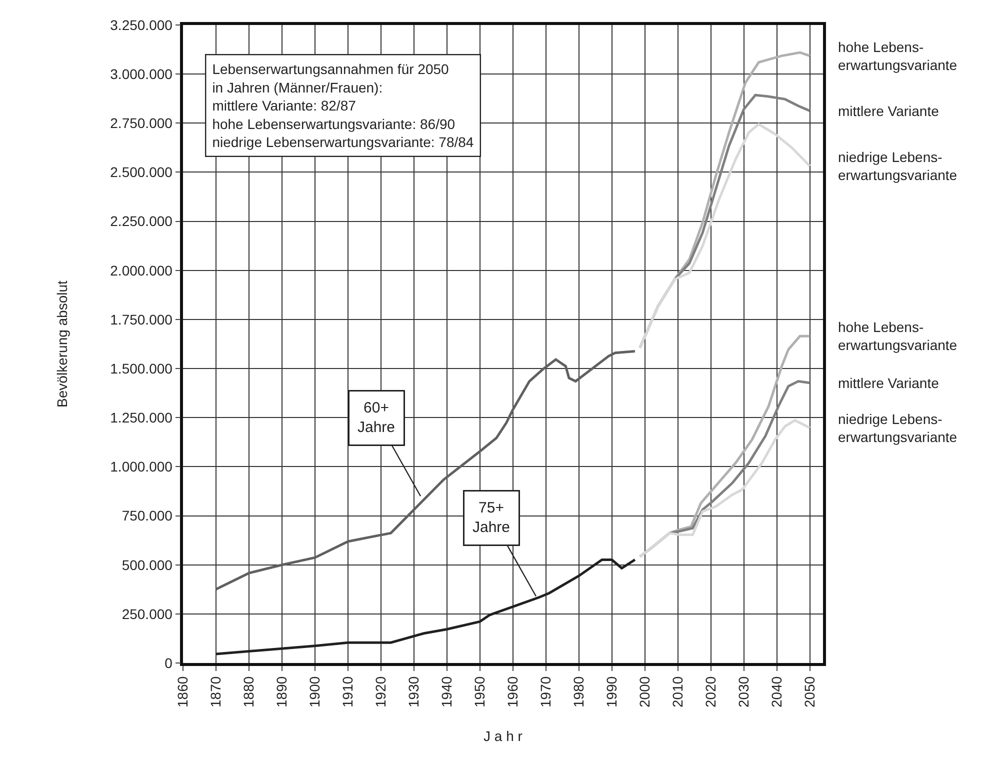  What do you see at coordinates (141, 418) in the screenshot?
I see `y-tick-label: 1.250.000` at bounding box center [141, 418].